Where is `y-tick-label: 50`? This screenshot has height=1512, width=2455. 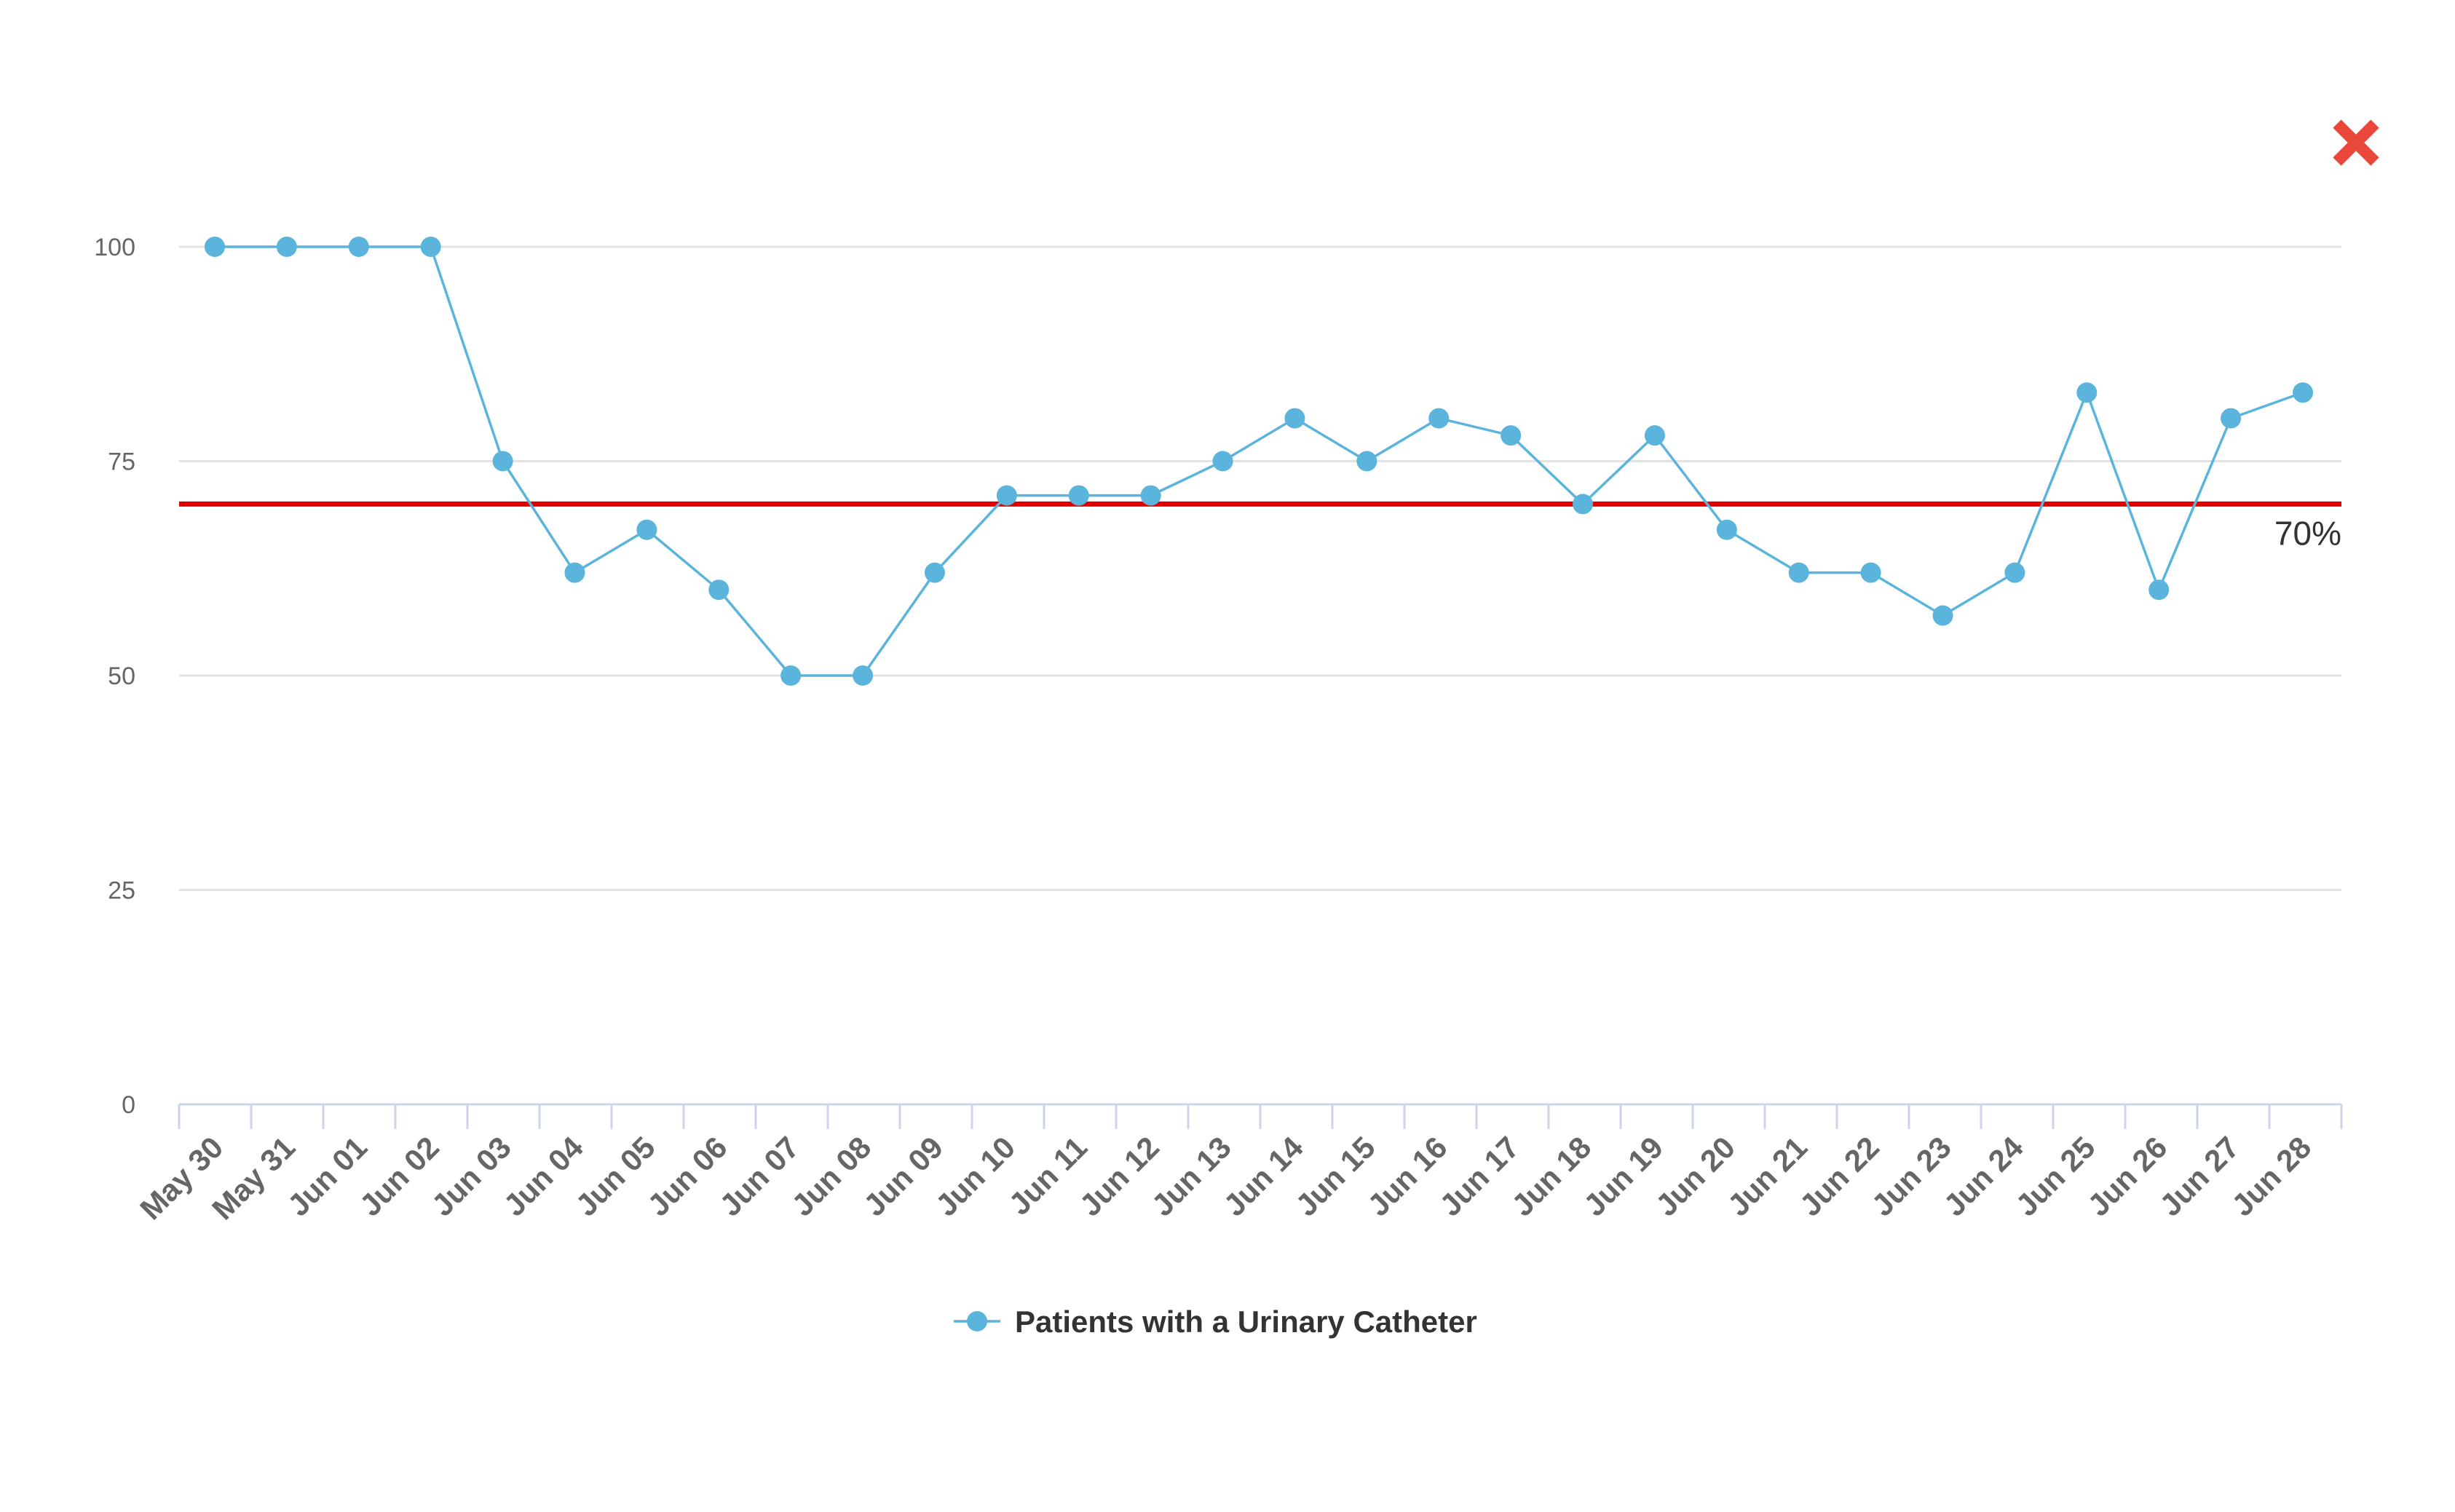
y-tick-label: 50 is located at coordinates (122, 676).